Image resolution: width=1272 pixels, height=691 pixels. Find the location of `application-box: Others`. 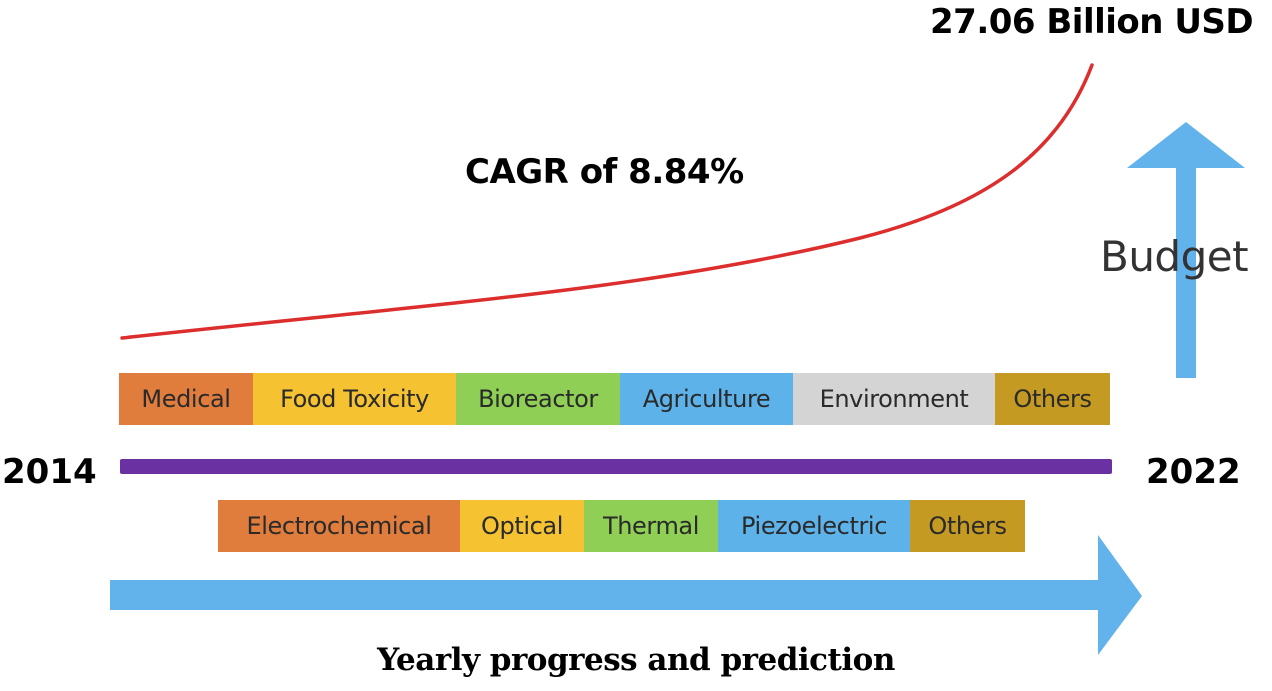

application-box: Others is located at coordinates (1052, 399).